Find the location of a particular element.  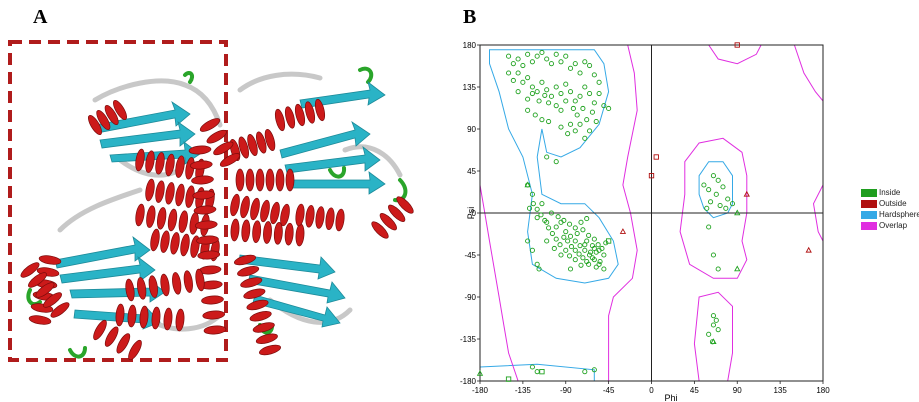

hardsphere-contour-bottom is located at coordinates (537, 372).